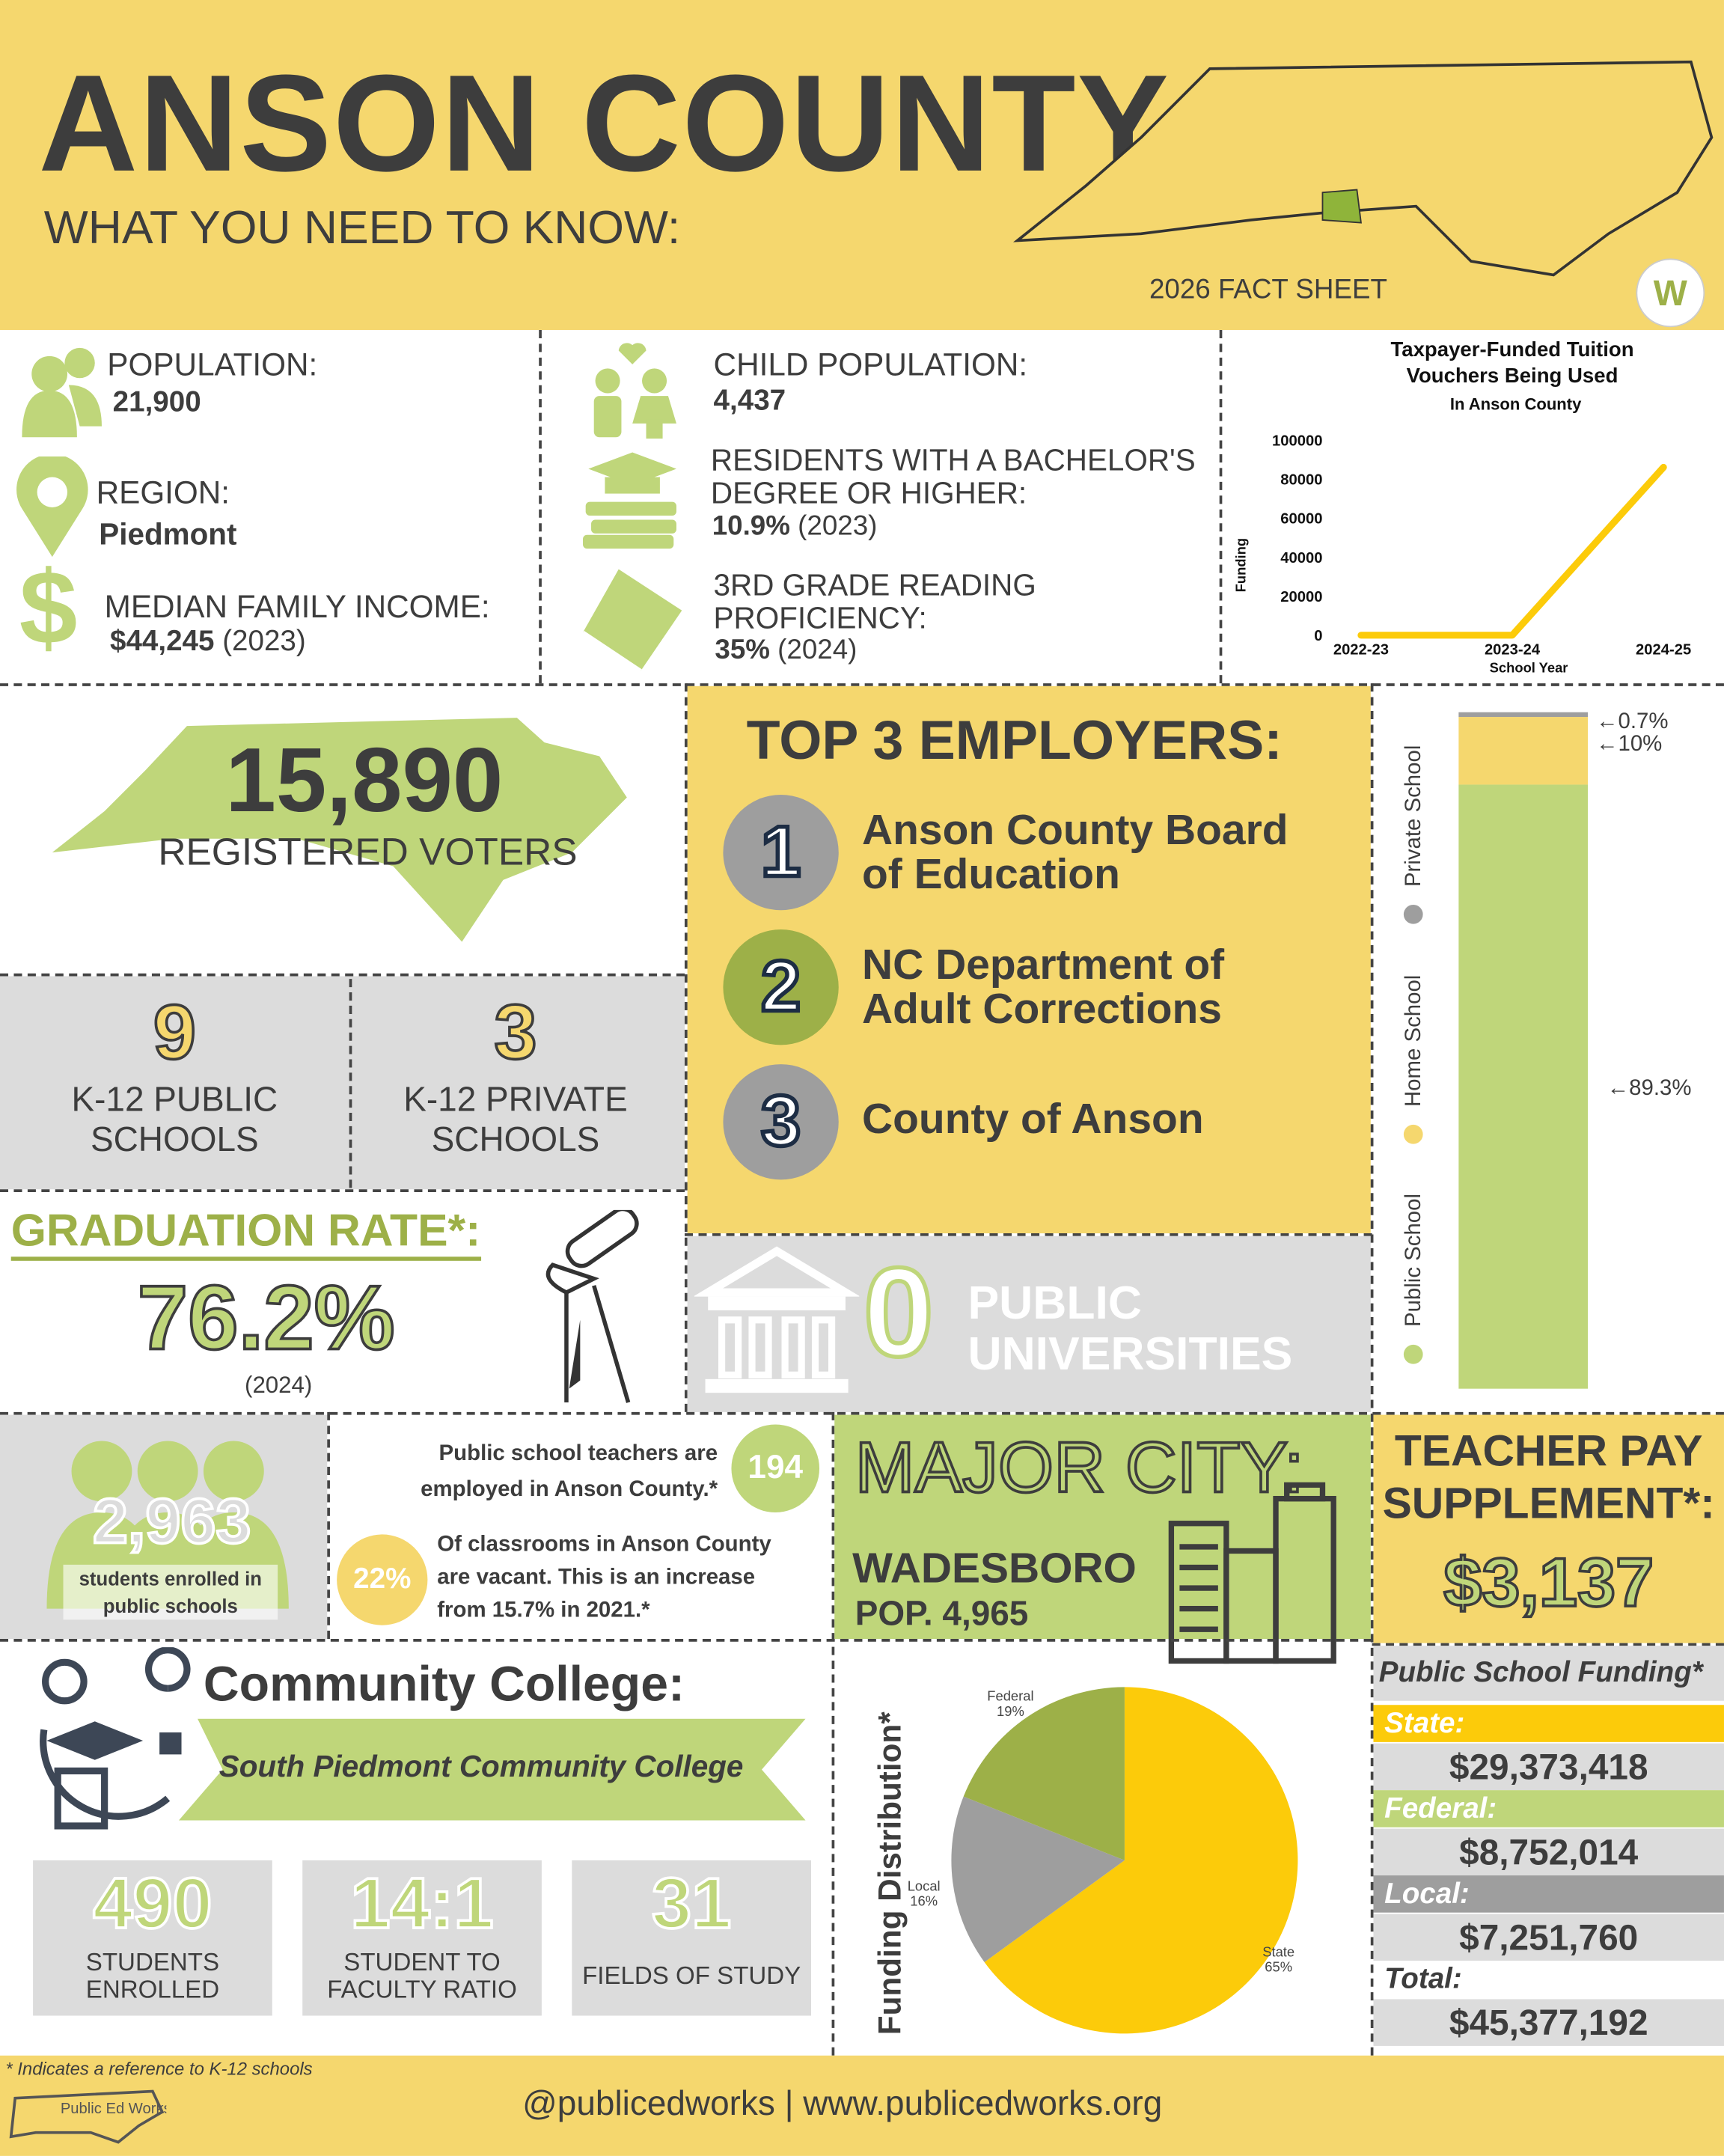  I want to click on funding-state-amount: $29,373,418, so click(1548, 1767).